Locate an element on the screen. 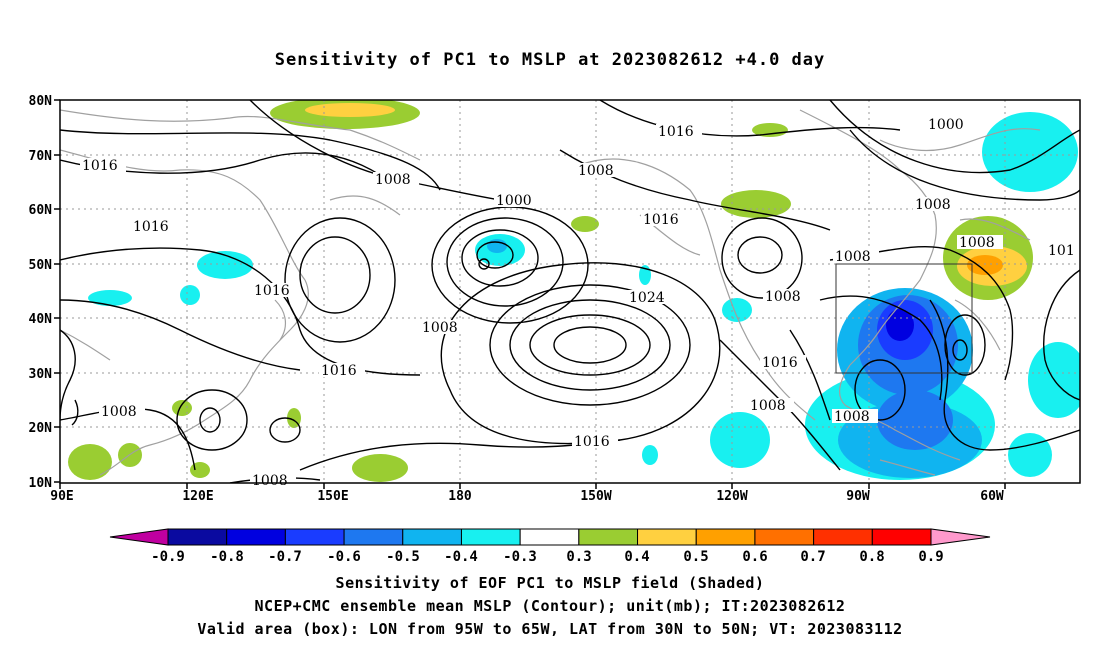  colorbar-label: -0.8 is located at coordinates (227, 557).